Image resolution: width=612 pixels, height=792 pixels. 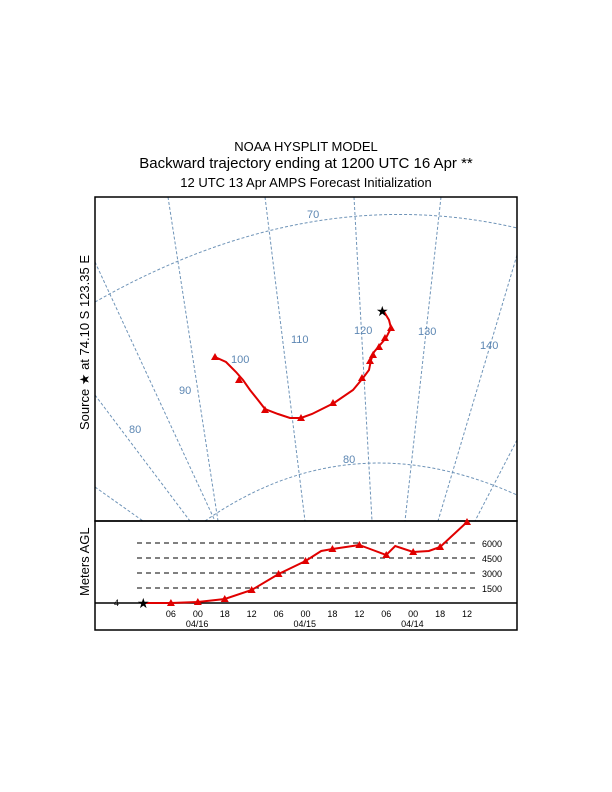 I want to click on y-tick-label: 1500, so click(x=492, y=589).